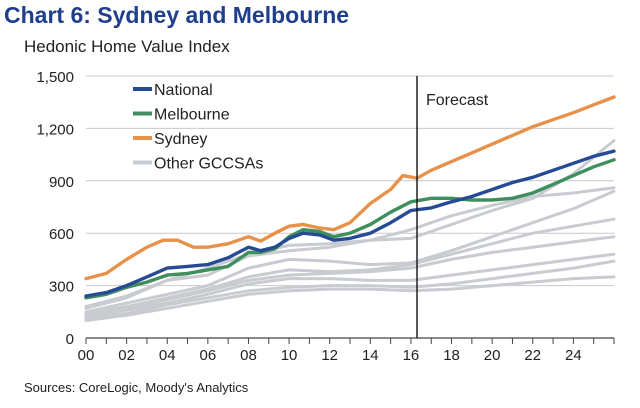 Image resolution: width=640 pixels, height=408 pixels. I want to click on forecast-label: Forecast, so click(457, 100).